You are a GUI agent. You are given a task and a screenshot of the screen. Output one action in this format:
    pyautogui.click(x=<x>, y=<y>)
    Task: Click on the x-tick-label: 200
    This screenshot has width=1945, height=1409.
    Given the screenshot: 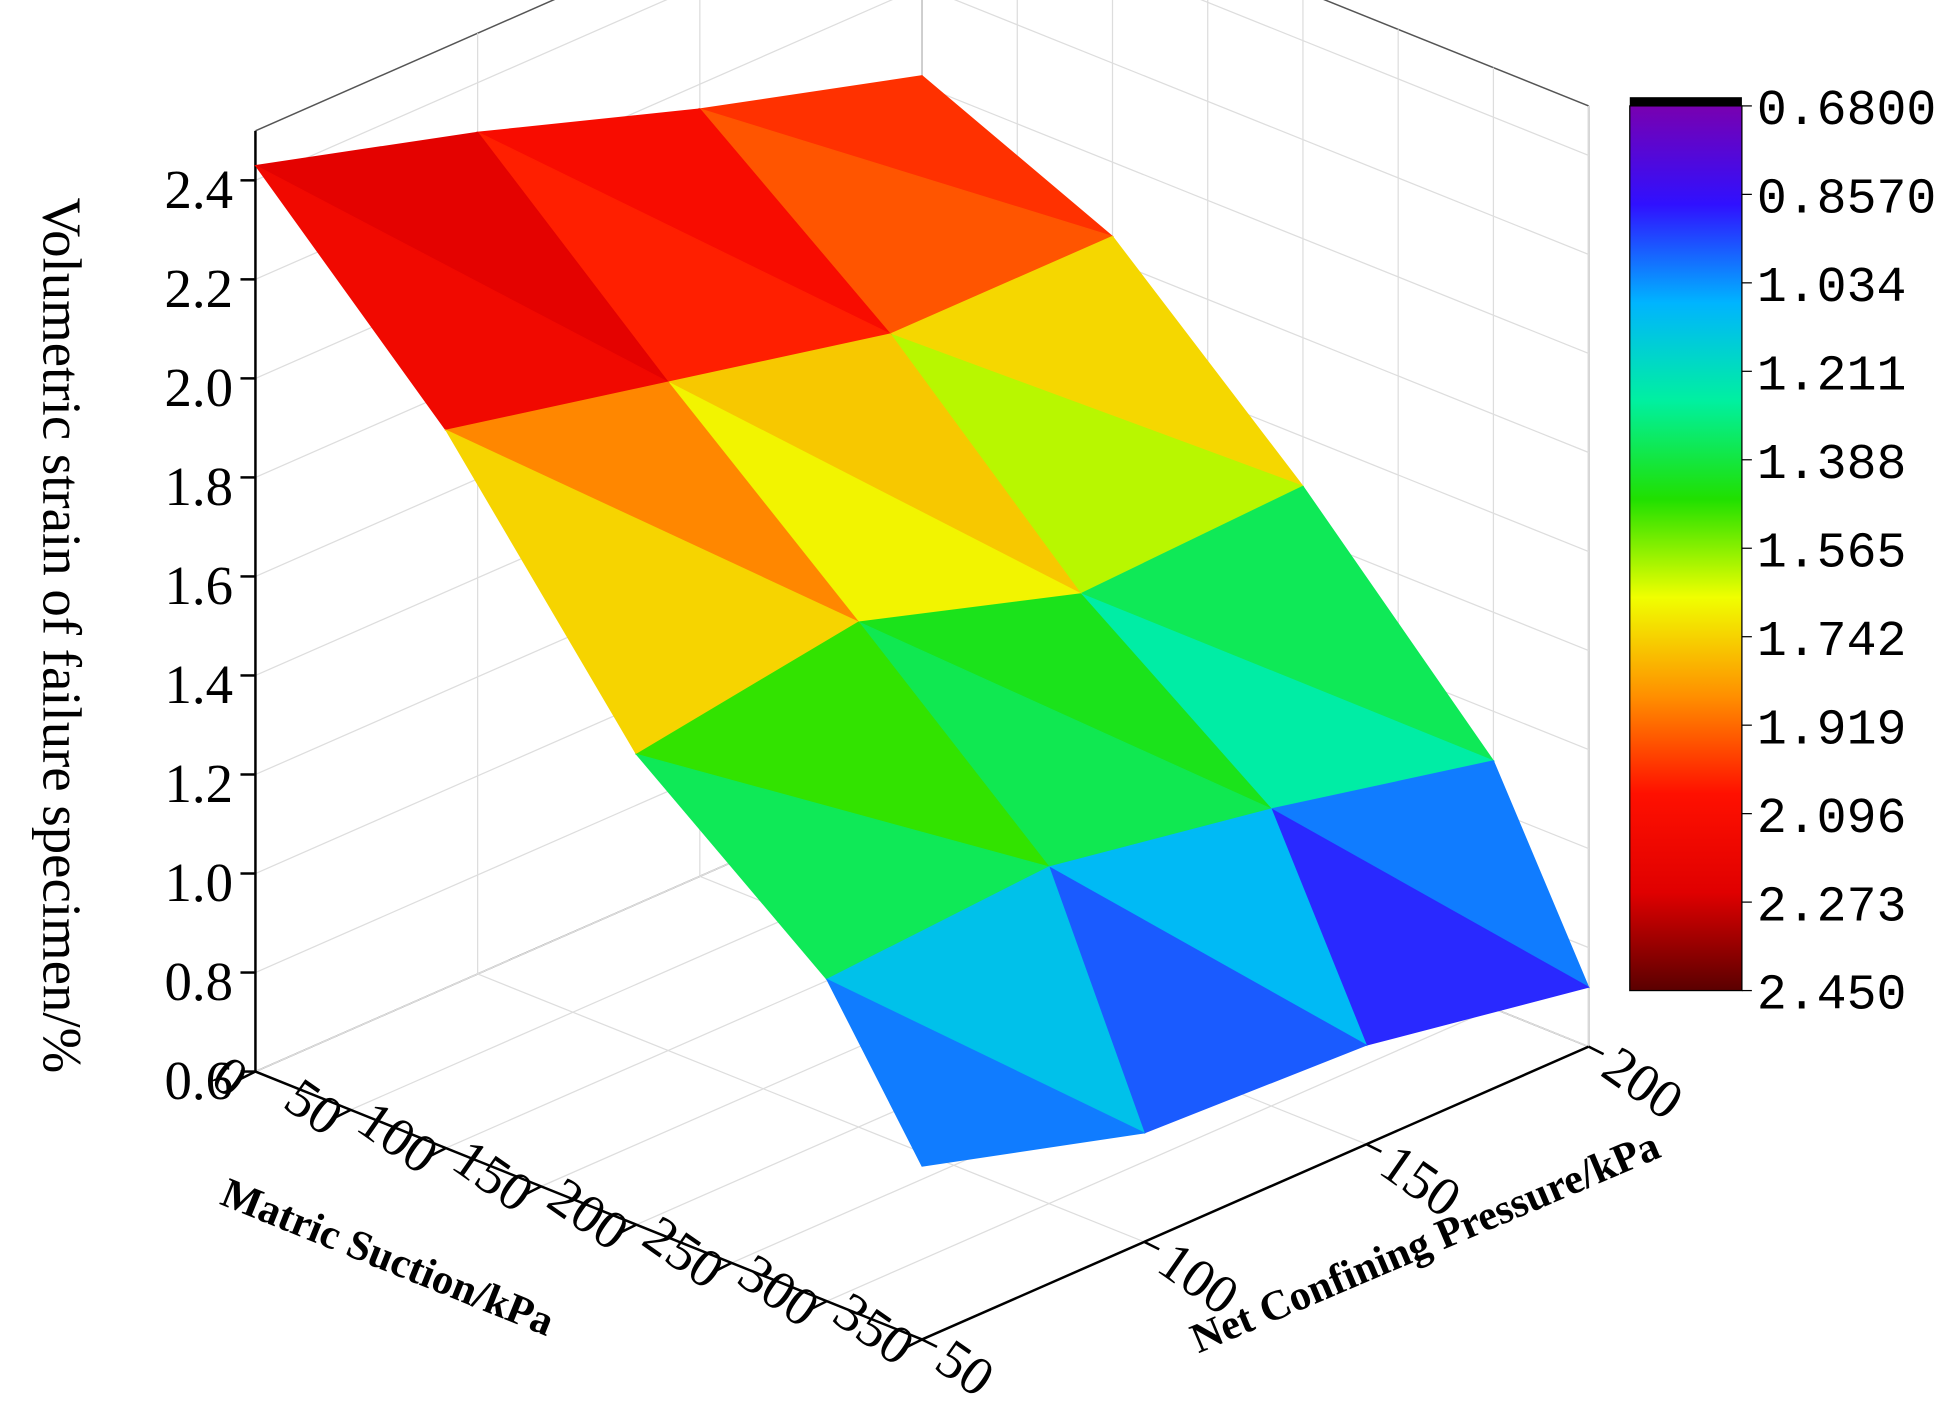 What is the action you would take?
    pyautogui.click(x=588, y=1213)
    